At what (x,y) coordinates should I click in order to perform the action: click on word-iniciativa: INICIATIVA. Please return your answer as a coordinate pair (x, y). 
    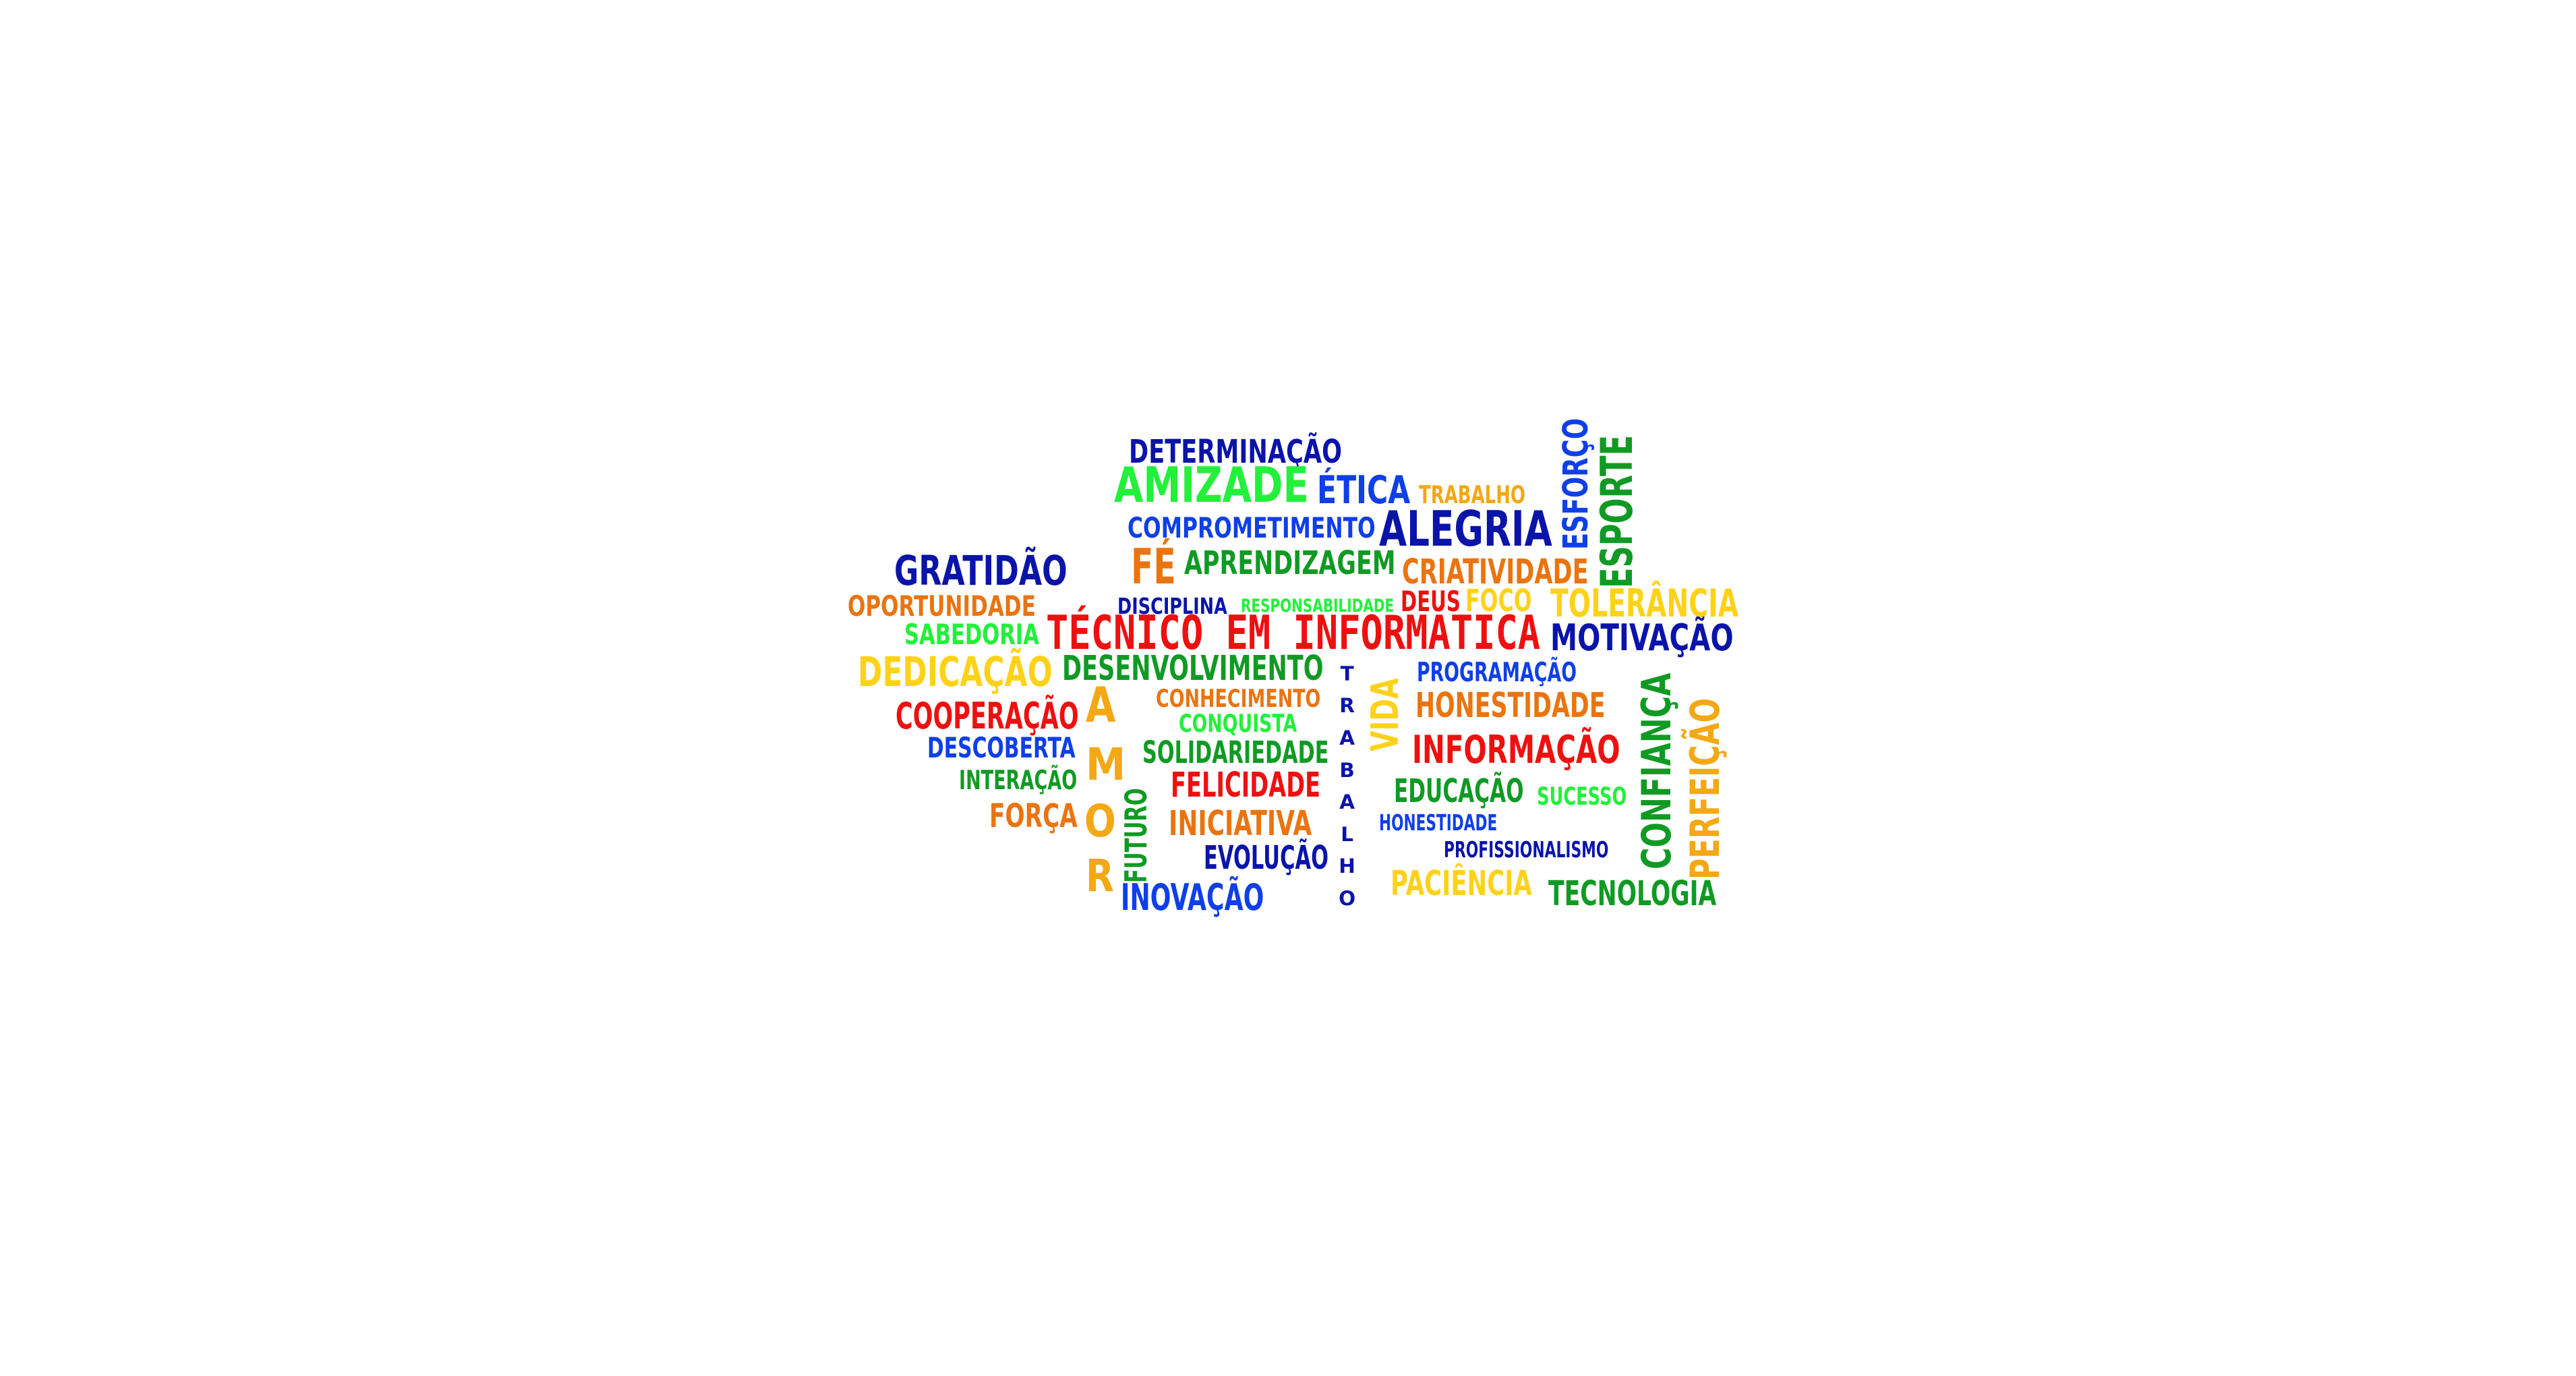
    Looking at the image, I should click on (1241, 823).